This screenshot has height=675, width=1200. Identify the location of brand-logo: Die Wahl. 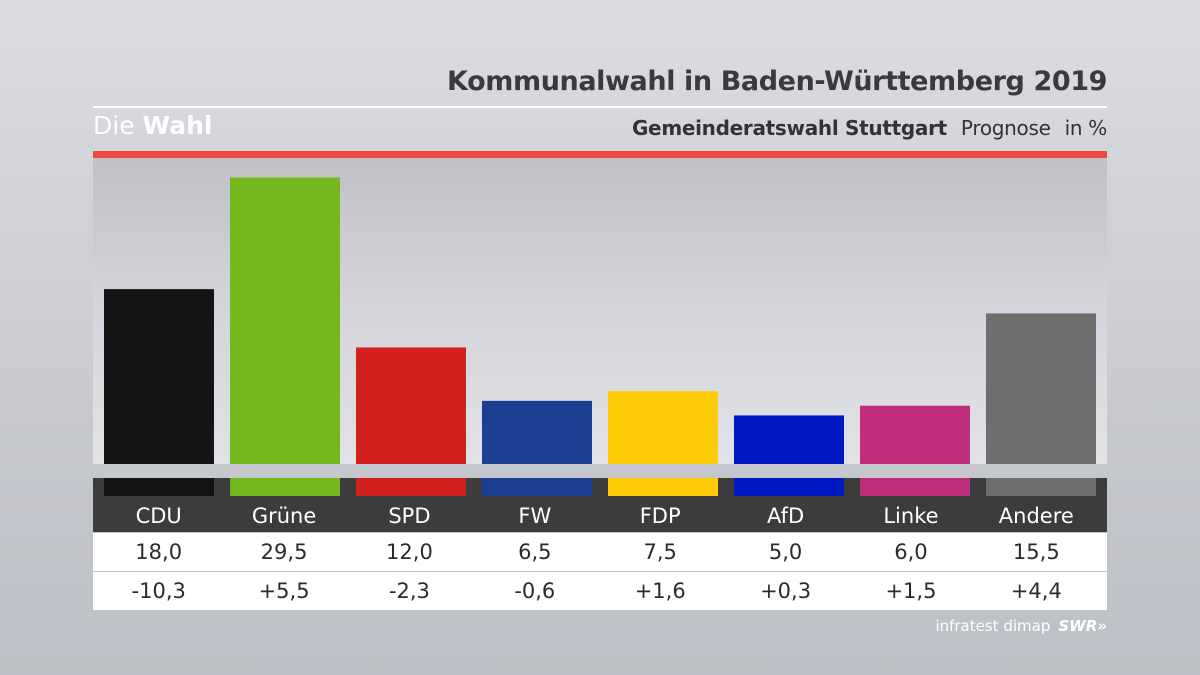
(152, 125).